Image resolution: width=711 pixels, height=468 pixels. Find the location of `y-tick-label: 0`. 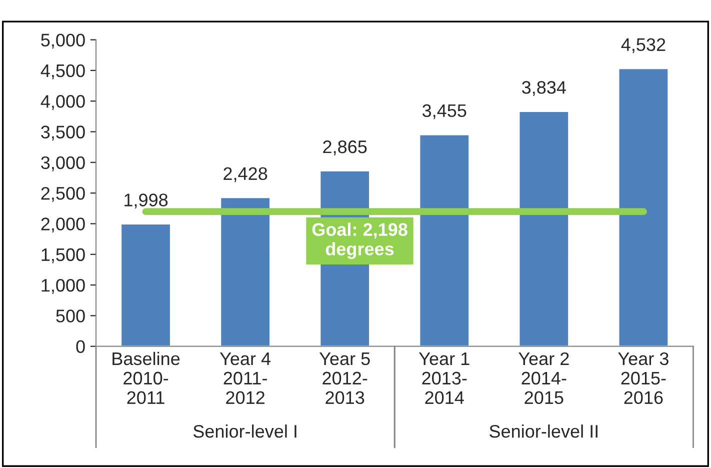

y-tick-label: 0 is located at coordinates (80, 347).